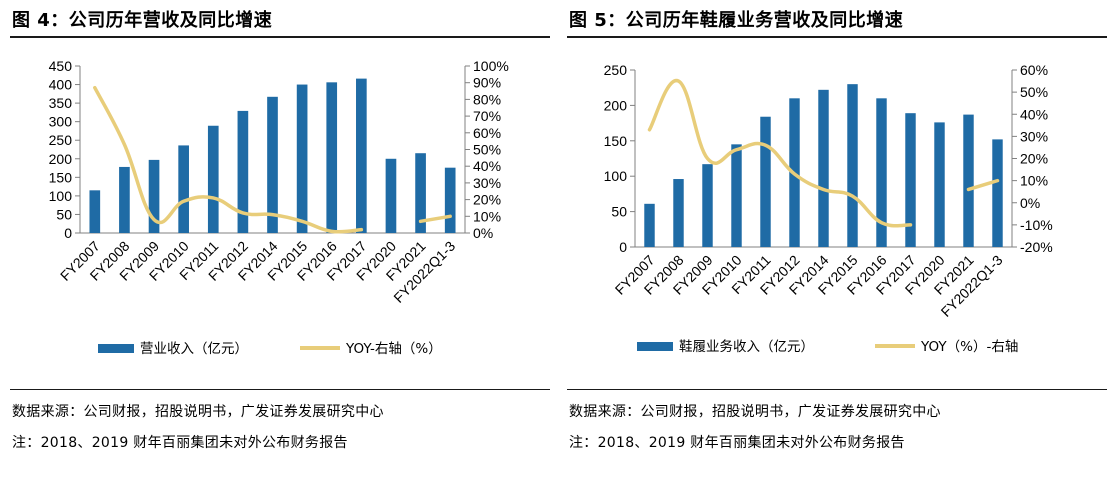  Describe the element at coordinates (736, 20) in the screenshot. I see `chart-title: 图 5：公司历年鞋履业务营收及同比增速` at that location.